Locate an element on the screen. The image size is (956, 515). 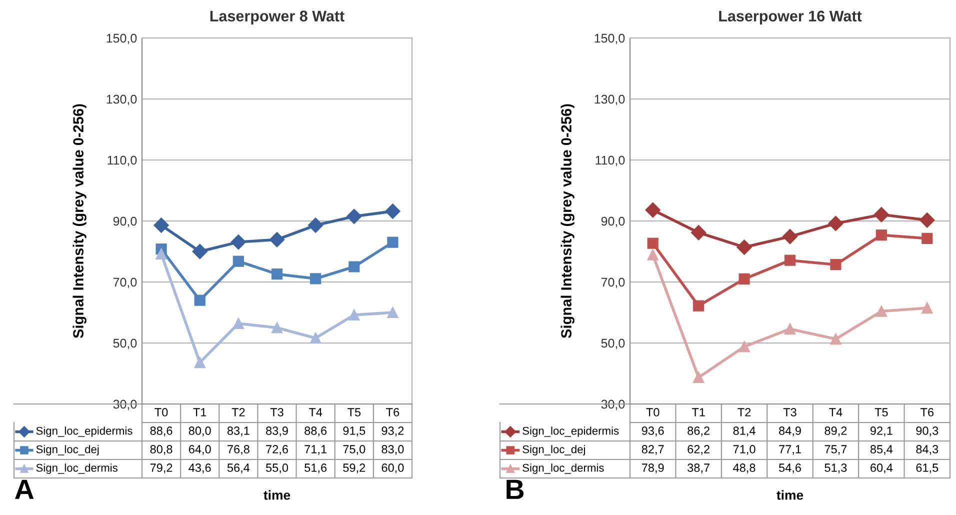
text: A is located at coordinates (24, 489).